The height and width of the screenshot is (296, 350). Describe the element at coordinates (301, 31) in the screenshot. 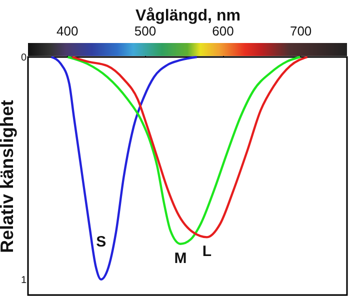

I see `x-tick-label: 700` at that location.